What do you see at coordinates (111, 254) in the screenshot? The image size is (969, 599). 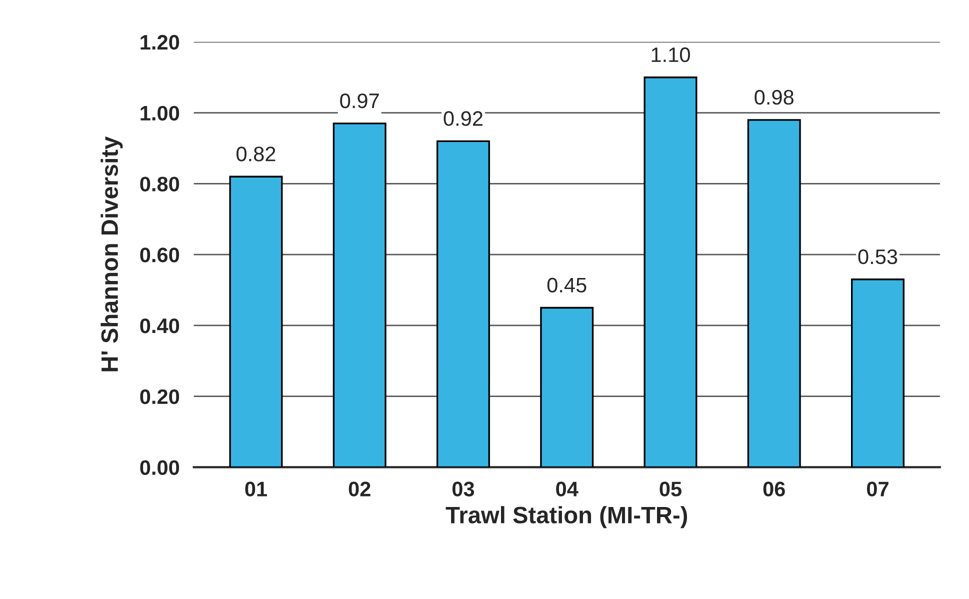 I see `y-axis-title: H' Shannon Diversity` at bounding box center [111, 254].